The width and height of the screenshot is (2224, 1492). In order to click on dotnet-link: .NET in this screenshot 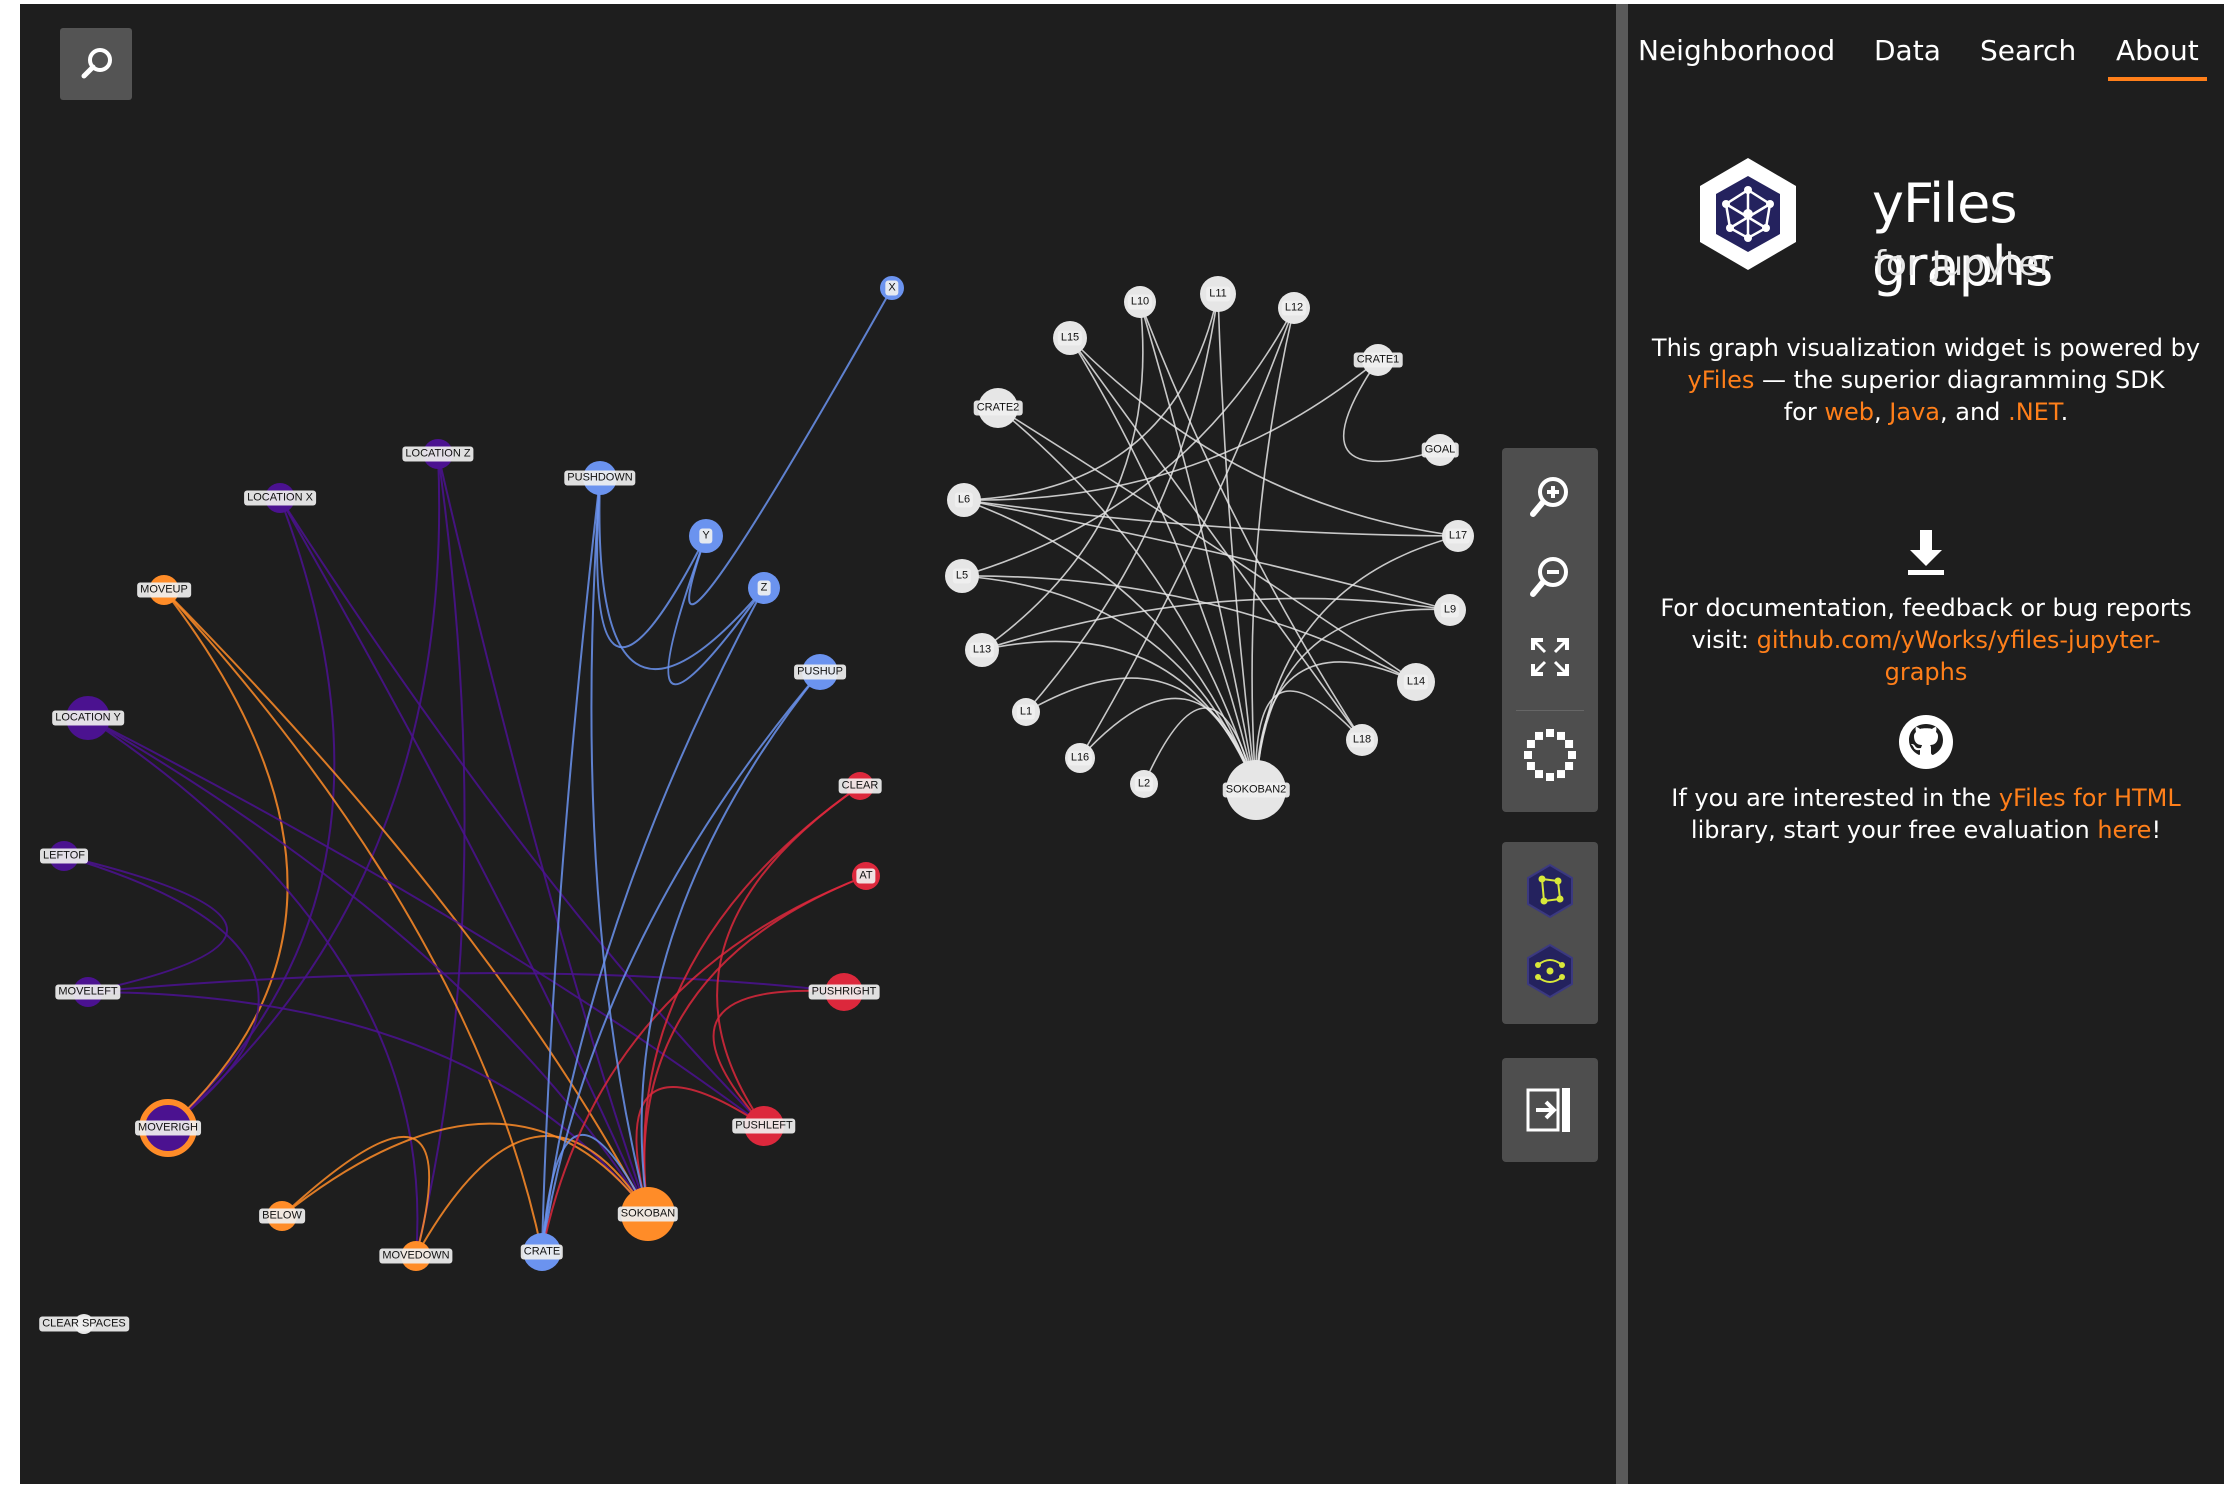, I will do `click(2034, 412)`.